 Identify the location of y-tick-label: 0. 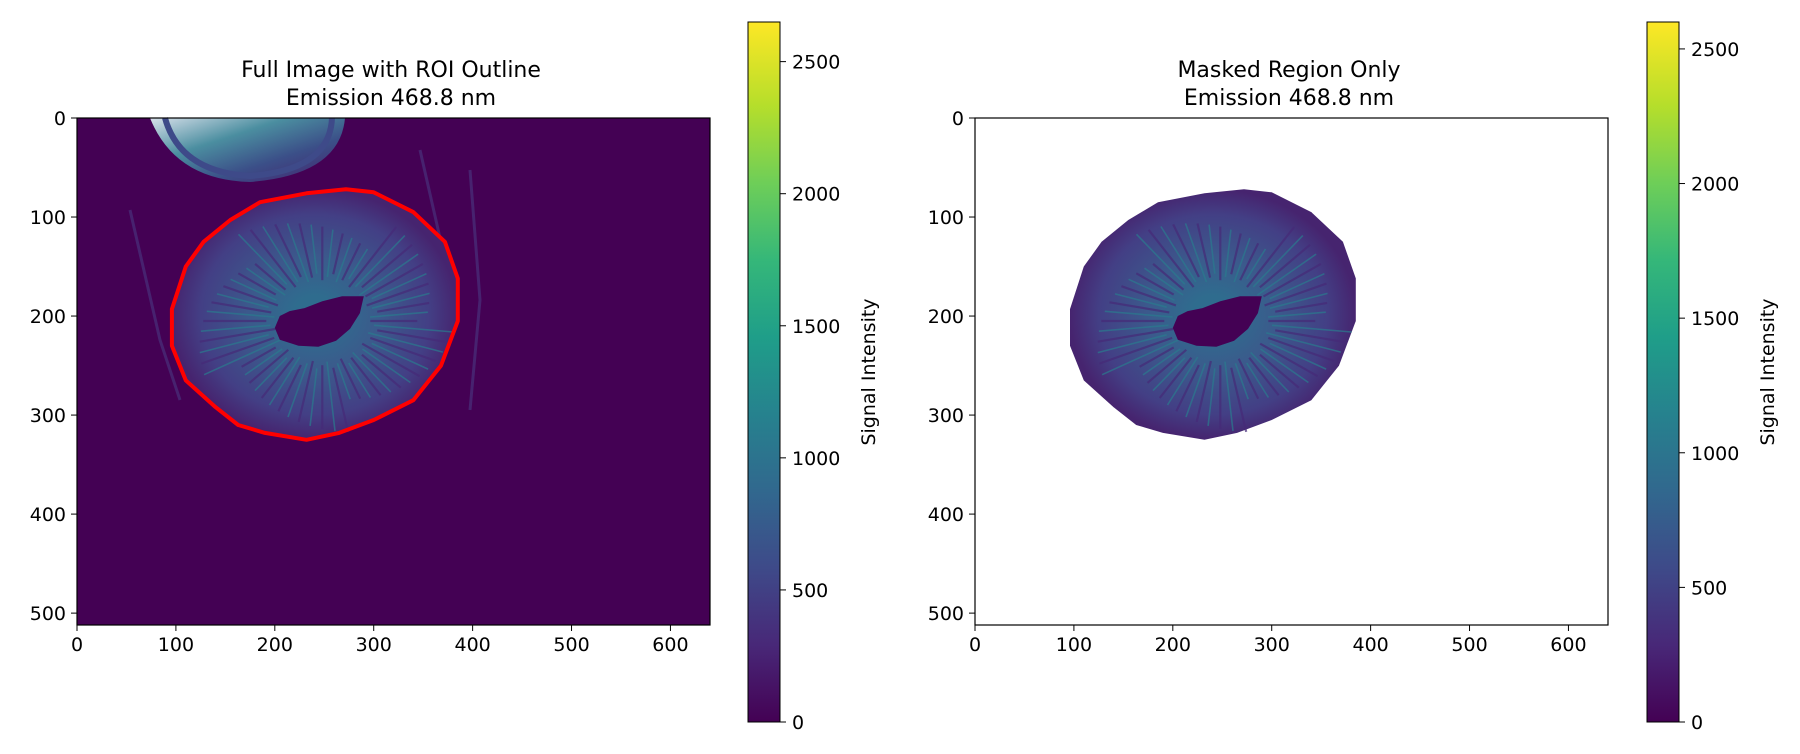
(60, 119).